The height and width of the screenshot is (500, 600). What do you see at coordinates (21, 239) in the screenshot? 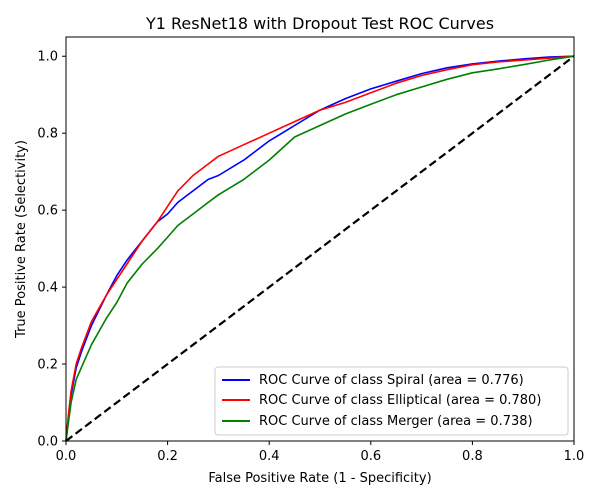
I see `y-axis-label: True Positive Rate (Selectivity)` at bounding box center [21, 239].